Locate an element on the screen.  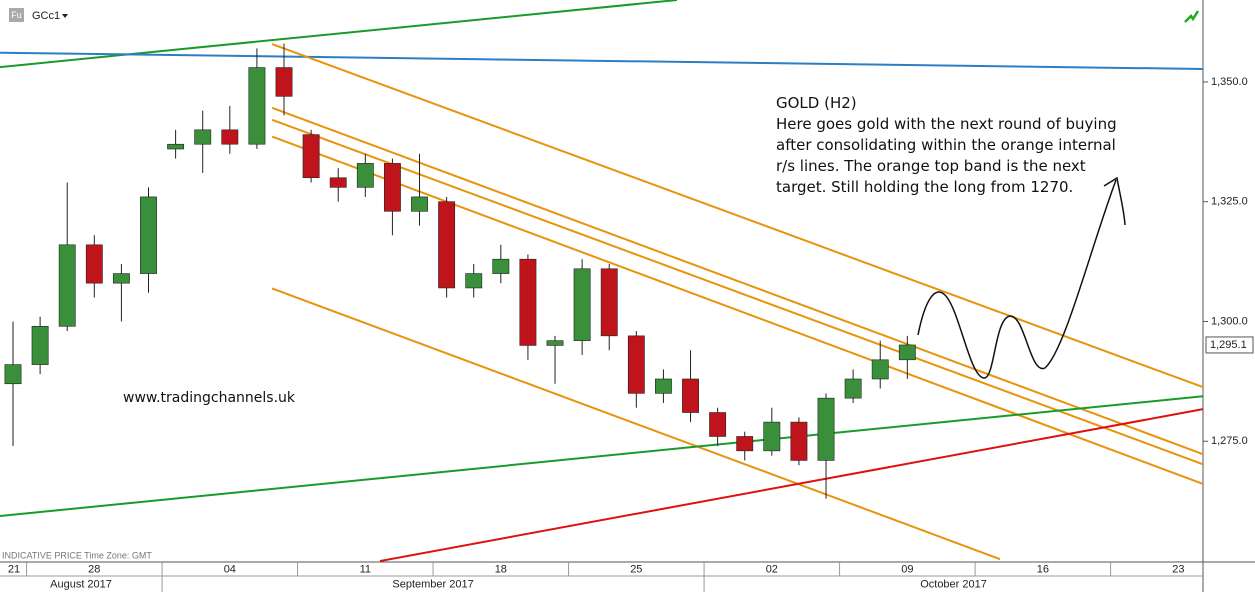
annotation-line: GOLD (H2) is located at coordinates (816, 103).